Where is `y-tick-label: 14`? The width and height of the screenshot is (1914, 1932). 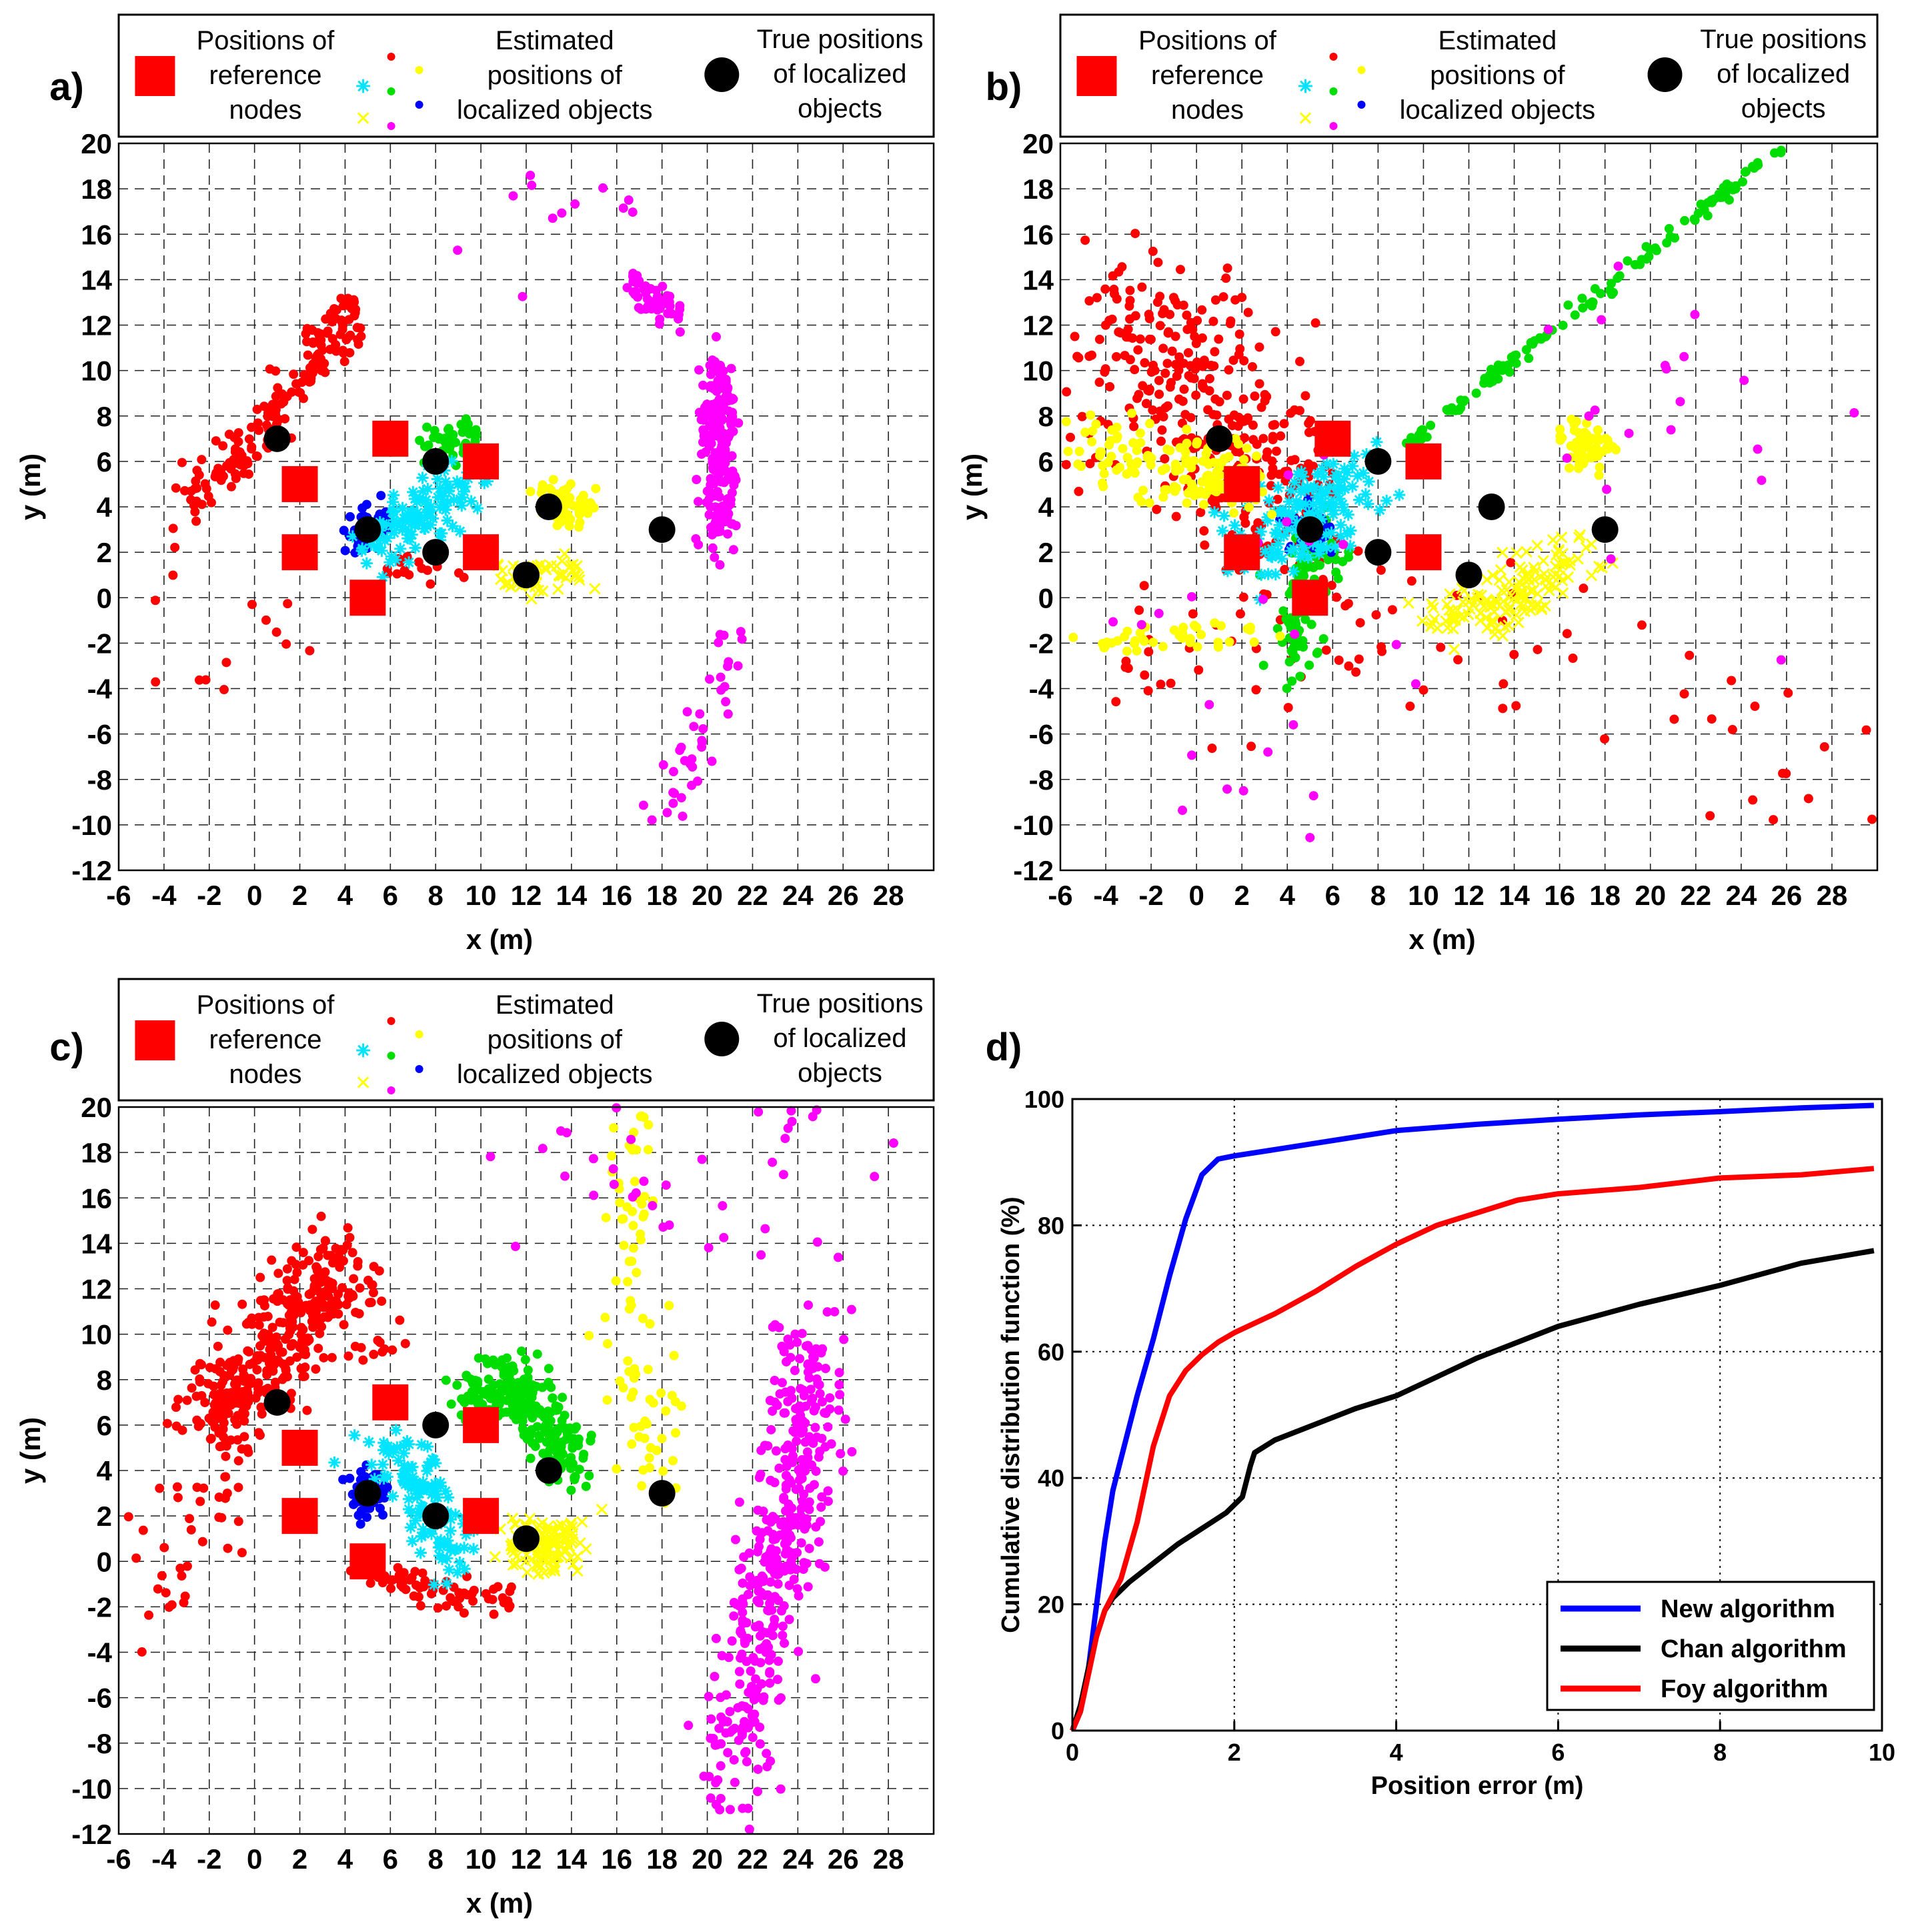 y-tick-label: 14 is located at coordinates (1038, 279).